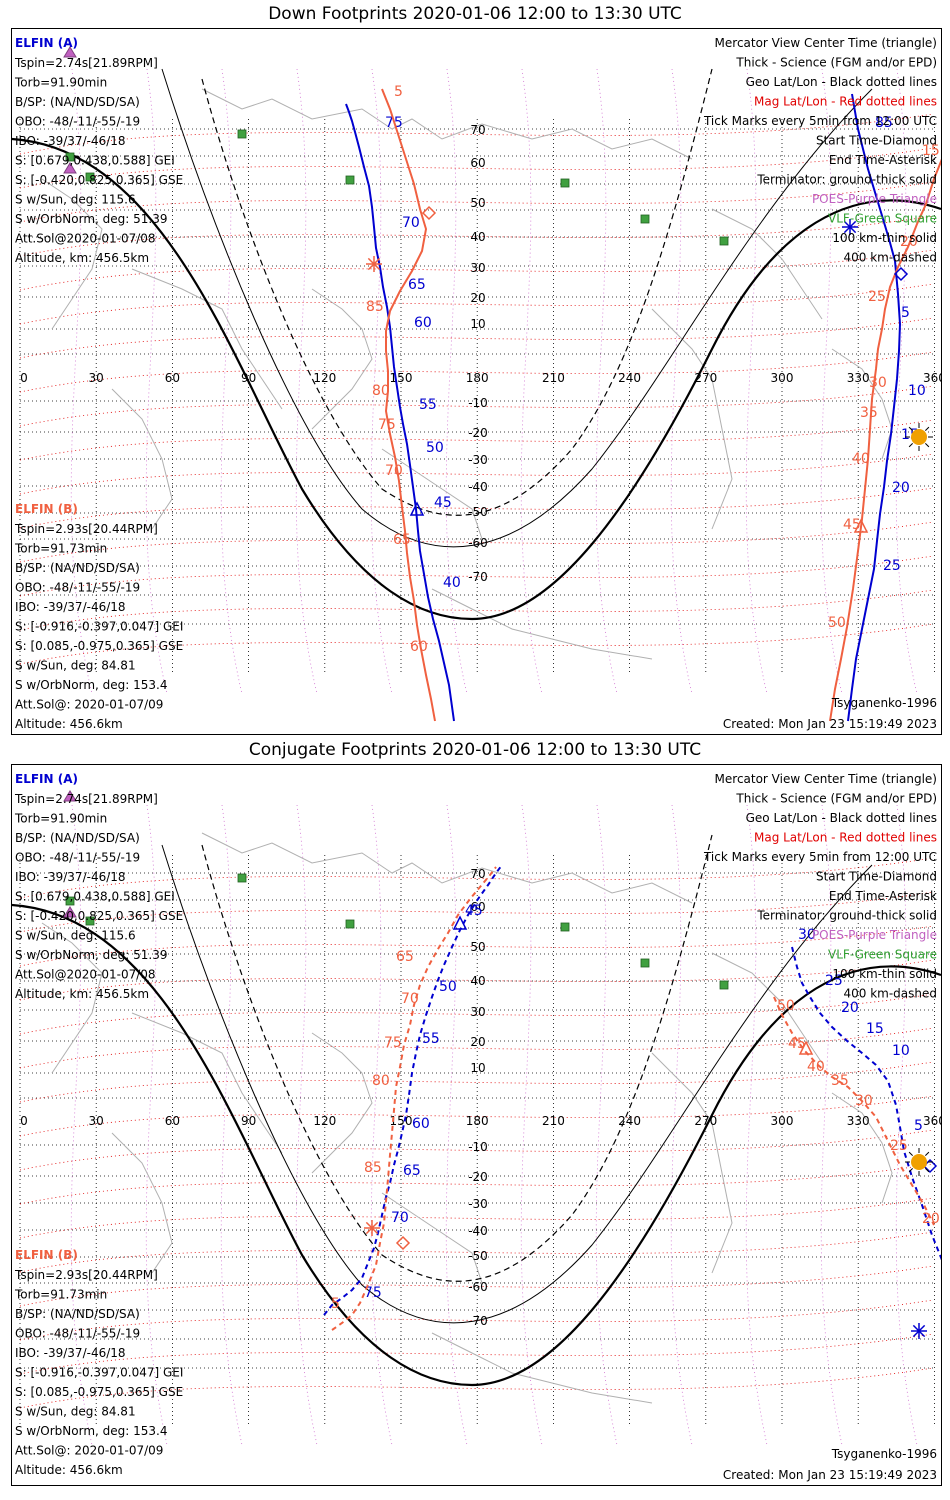  What do you see at coordinates (86, 63) in the screenshot?
I see `elfin-a-info-line: Tspin=2.74s[21.89RPM]` at bounding box center [86, 63].